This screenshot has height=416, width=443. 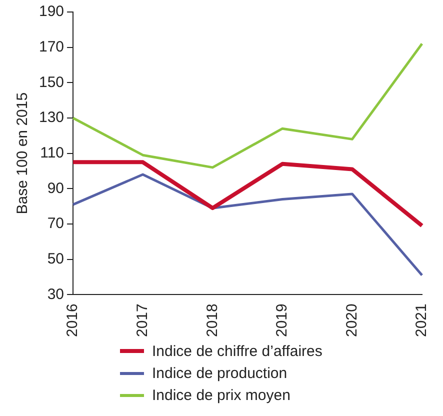 I want to click on y-tick-label: 110, so click(x=52, y=153).